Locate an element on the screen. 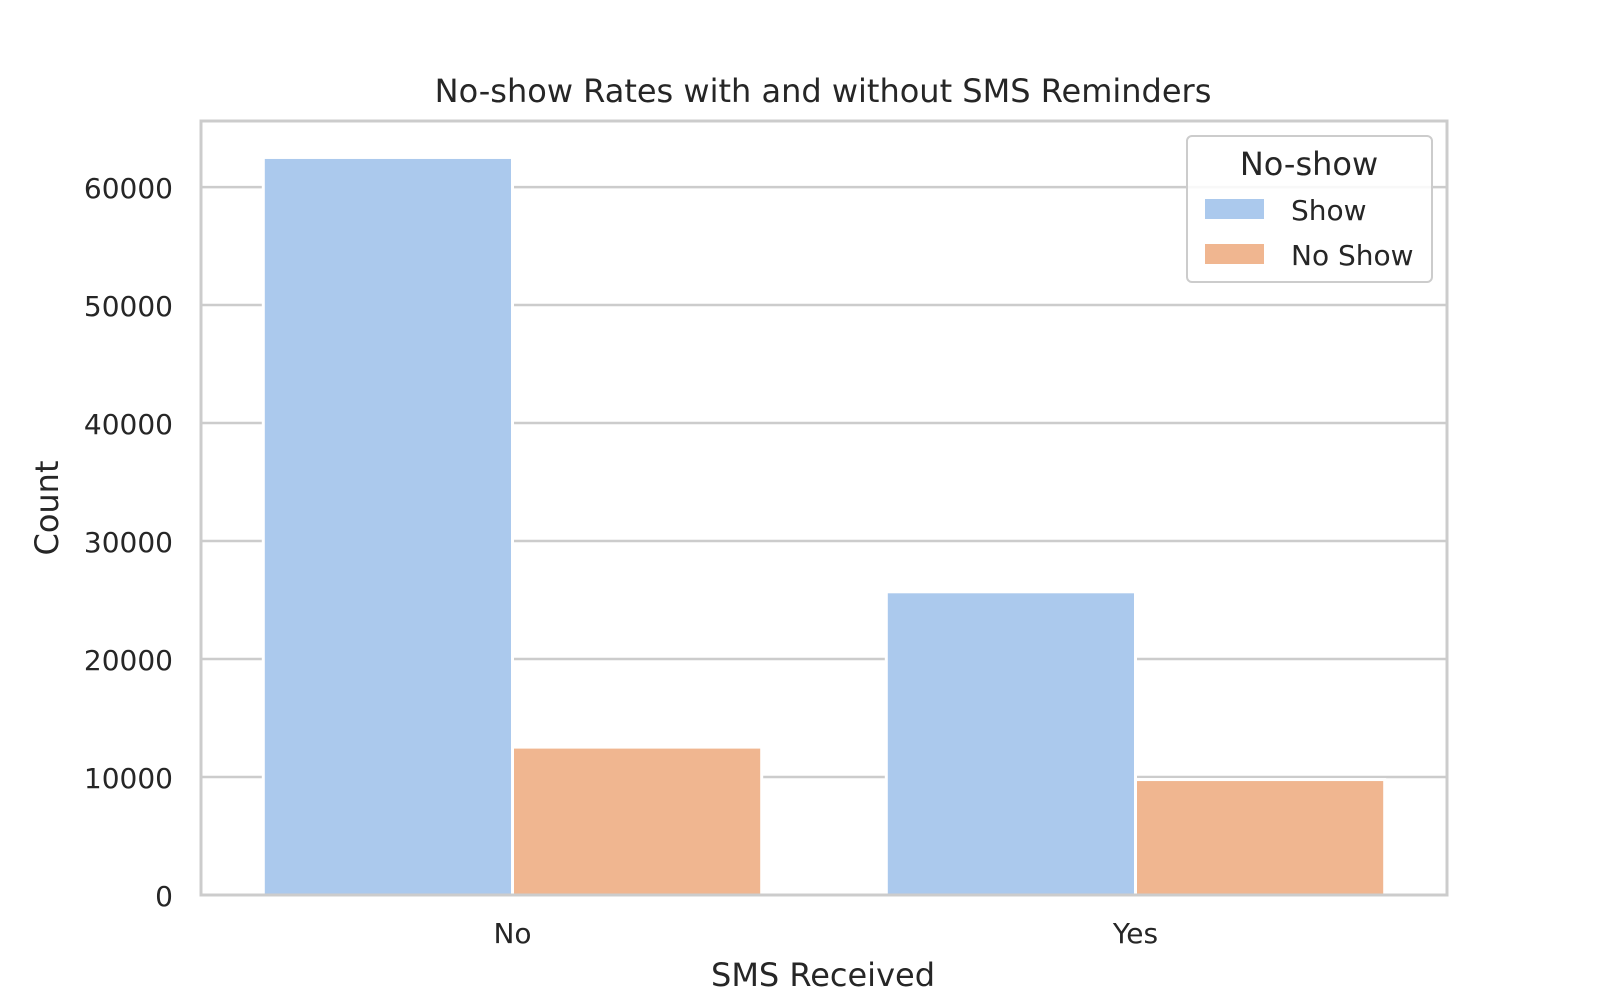 The height and width of the screenshot is (1000, 1600). legend-swatch-show is located at coordinates (1234, 209).